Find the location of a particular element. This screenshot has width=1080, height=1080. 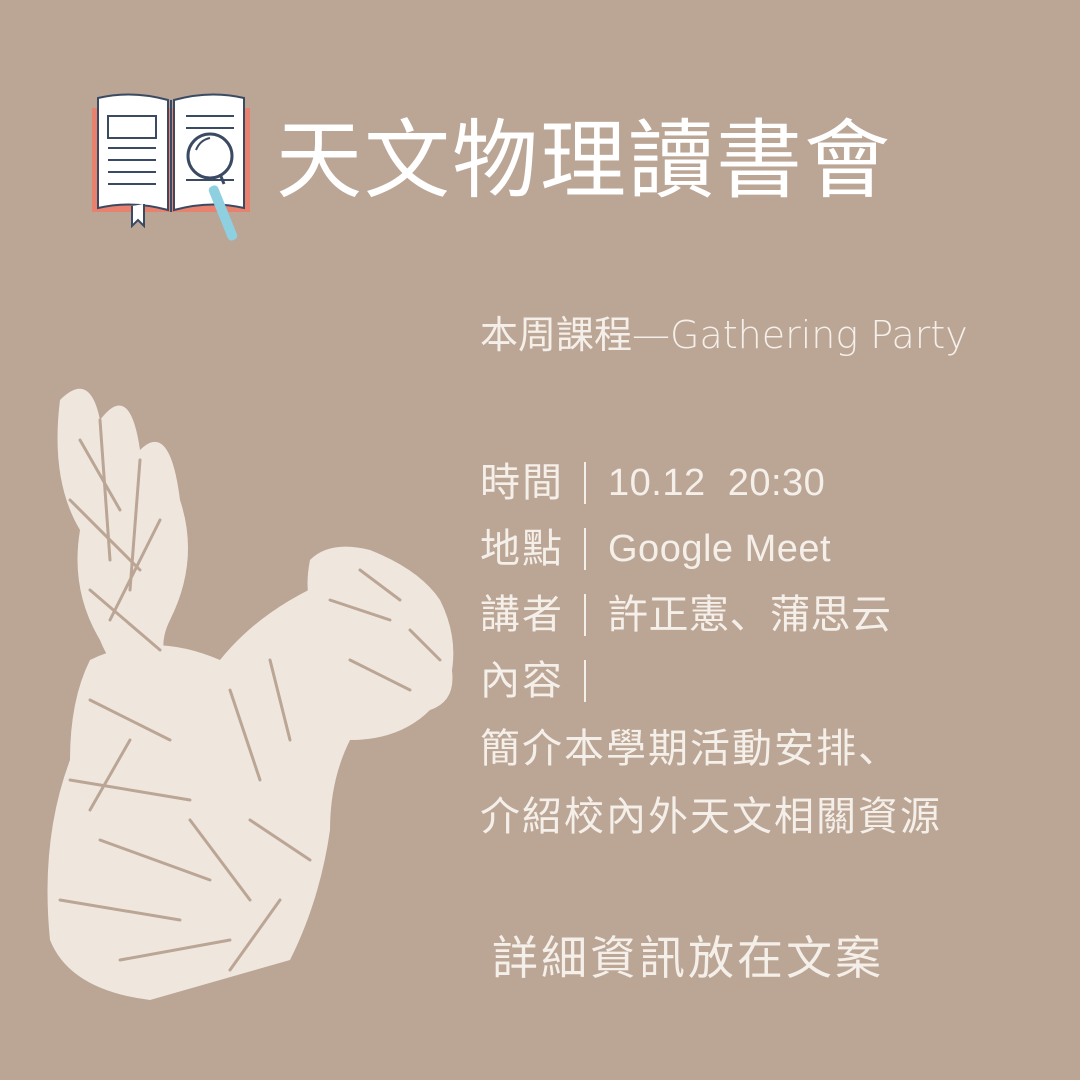

detail-row-speaker: 講者 許正憲、蒲思云 is located at coordinates (686, 615).